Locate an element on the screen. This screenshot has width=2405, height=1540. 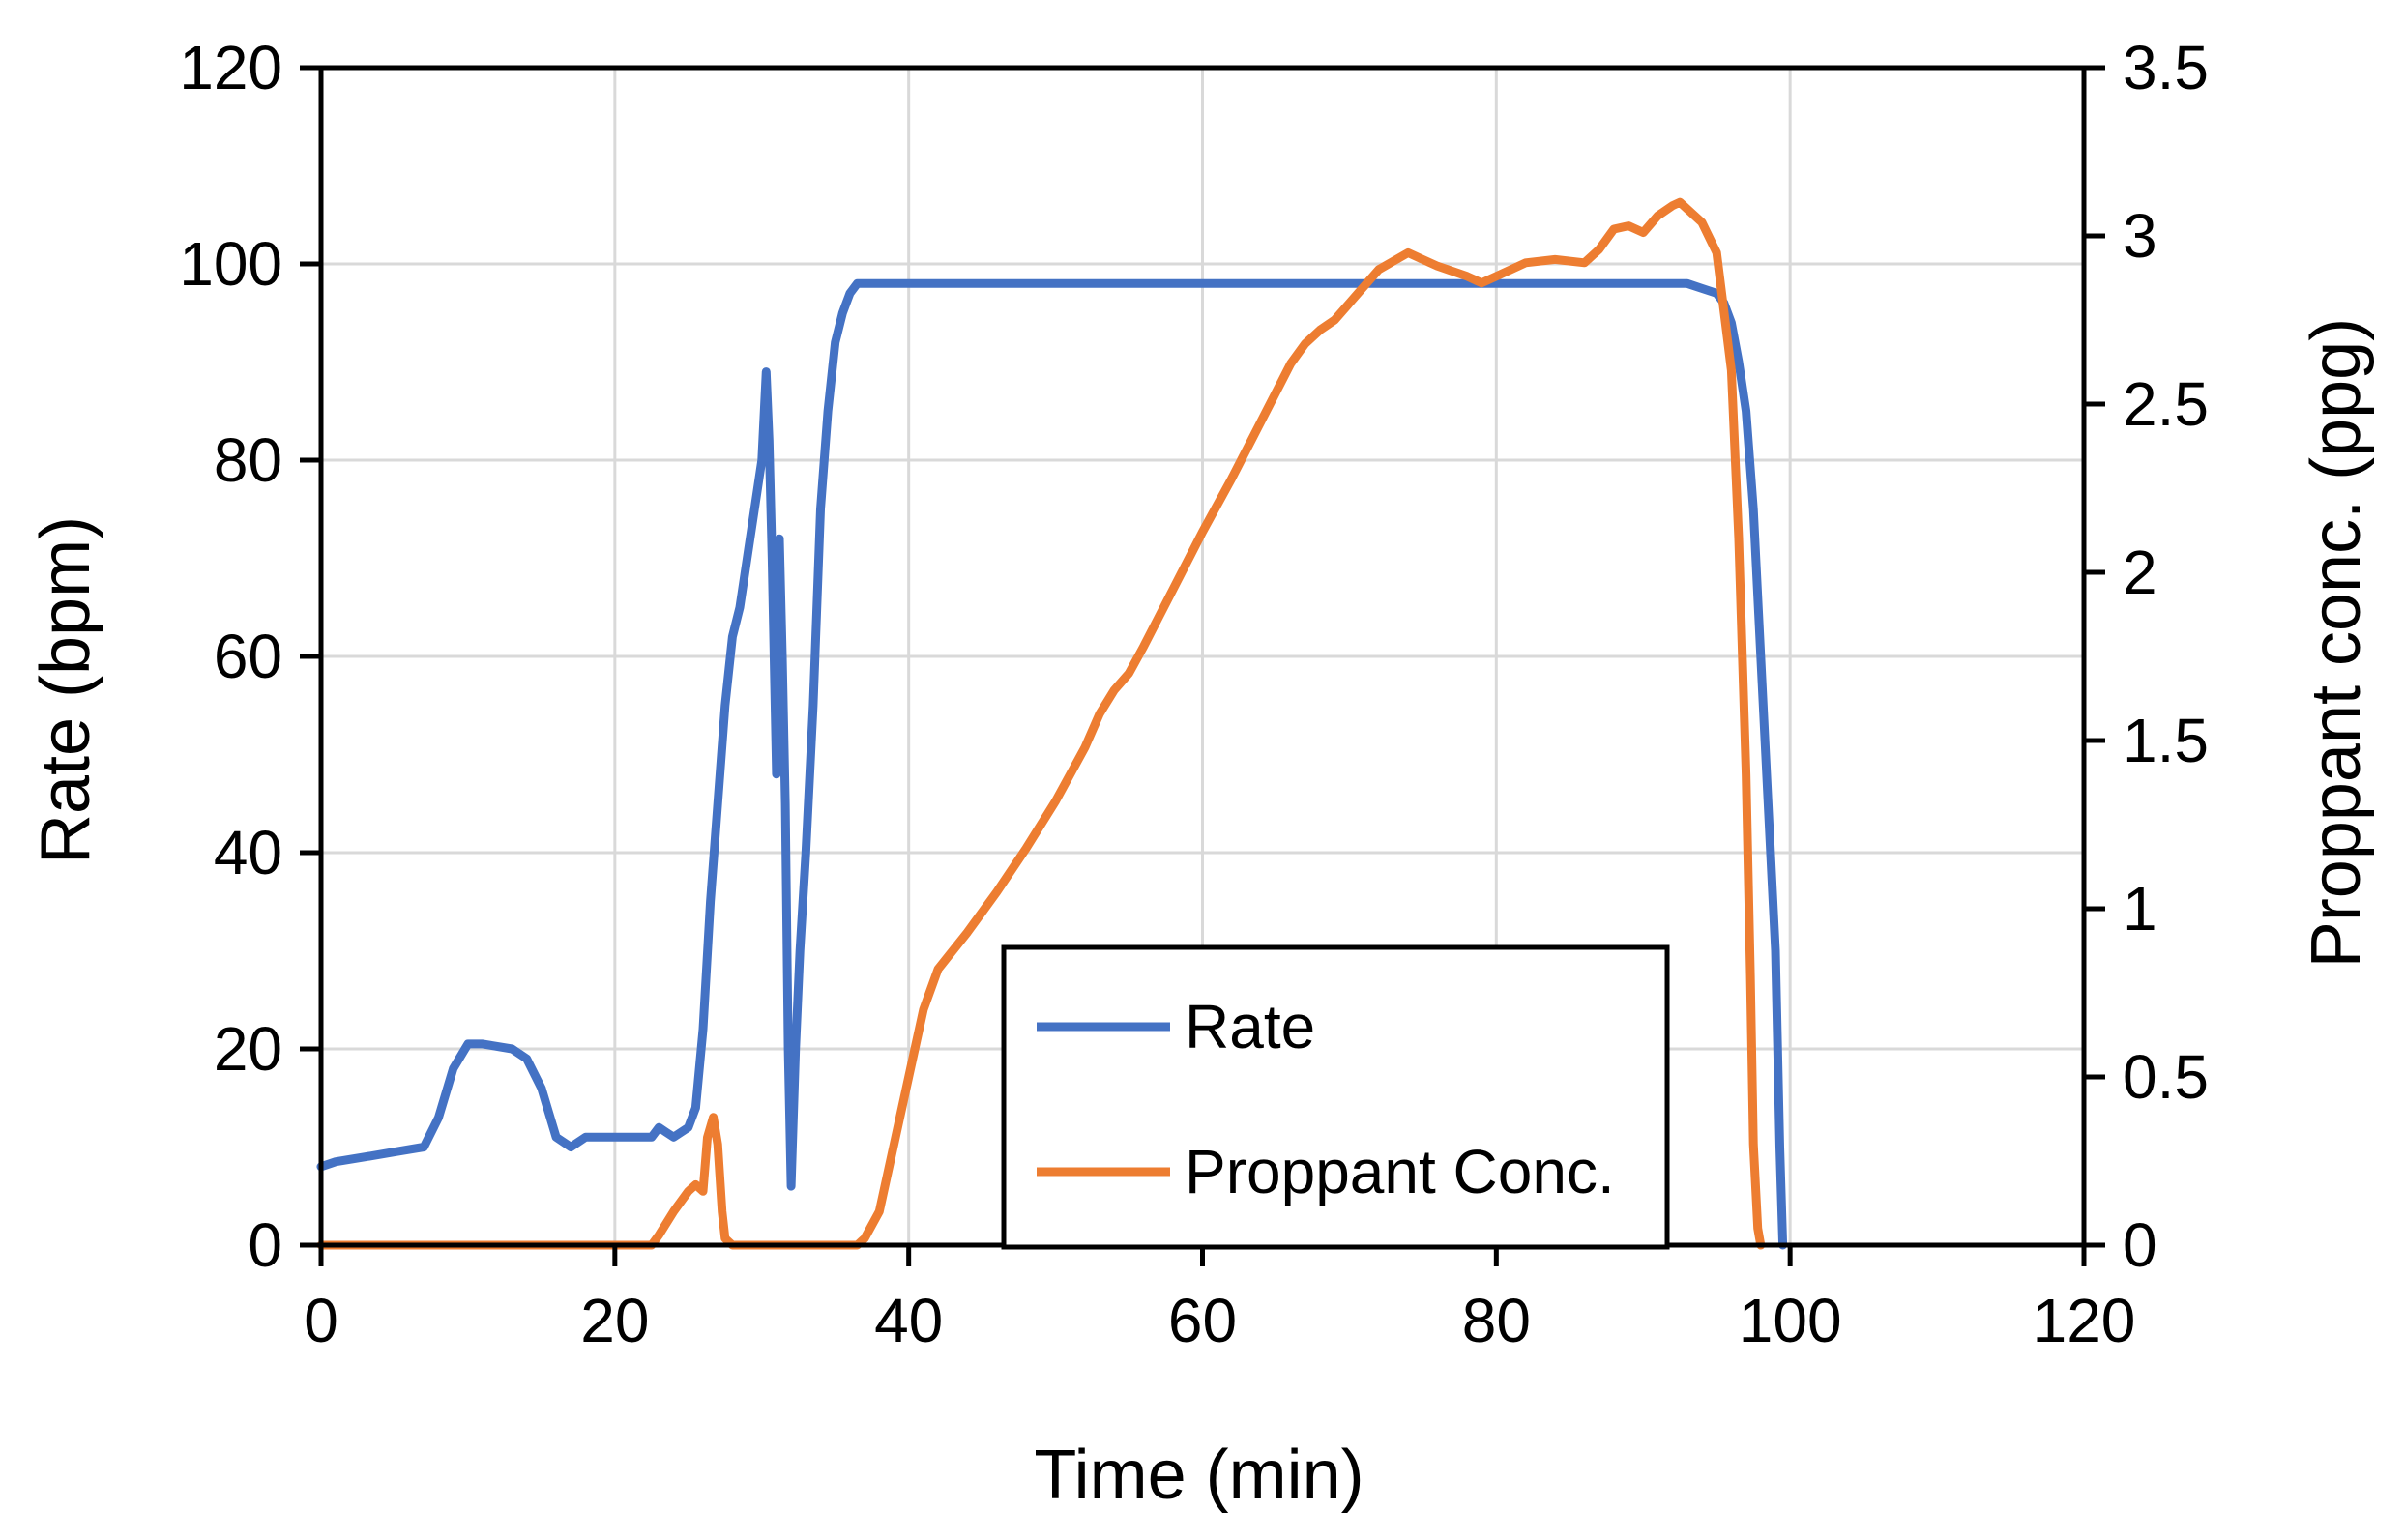
y-tick-label: 80 is located at coordinates (248, 460).